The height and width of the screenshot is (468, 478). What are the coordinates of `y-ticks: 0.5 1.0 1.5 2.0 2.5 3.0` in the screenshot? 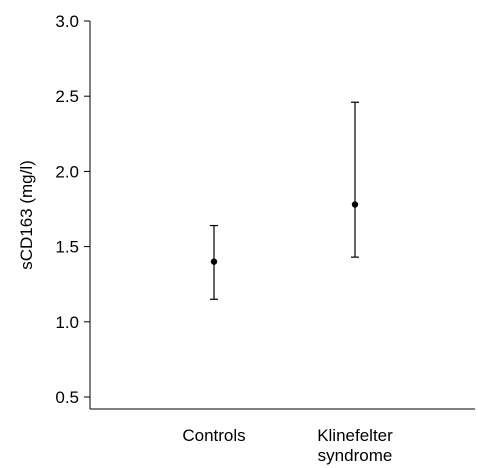 It's located at (72, 209).